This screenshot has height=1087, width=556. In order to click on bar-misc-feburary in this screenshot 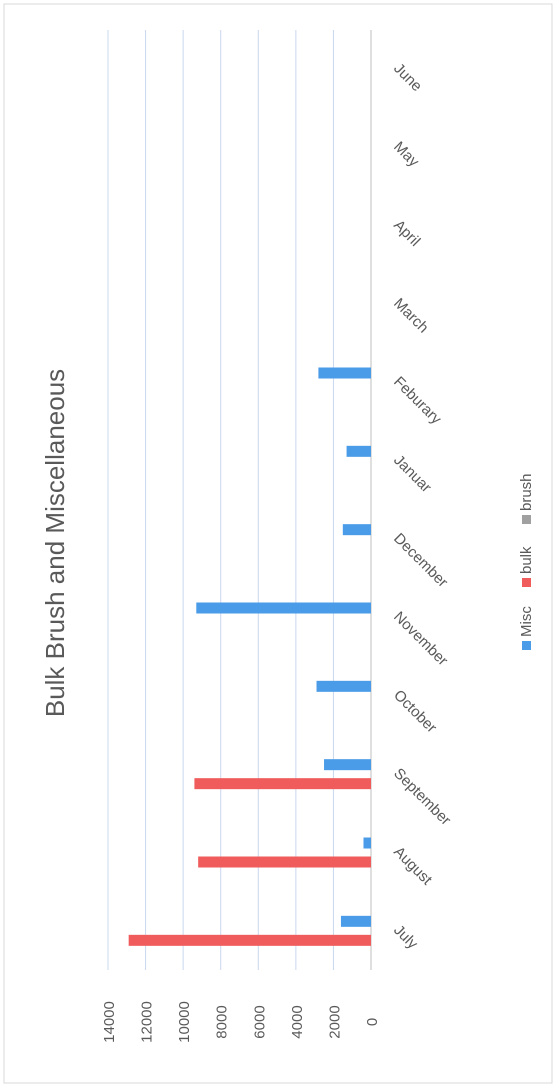, I will do `click(344, 373)`.